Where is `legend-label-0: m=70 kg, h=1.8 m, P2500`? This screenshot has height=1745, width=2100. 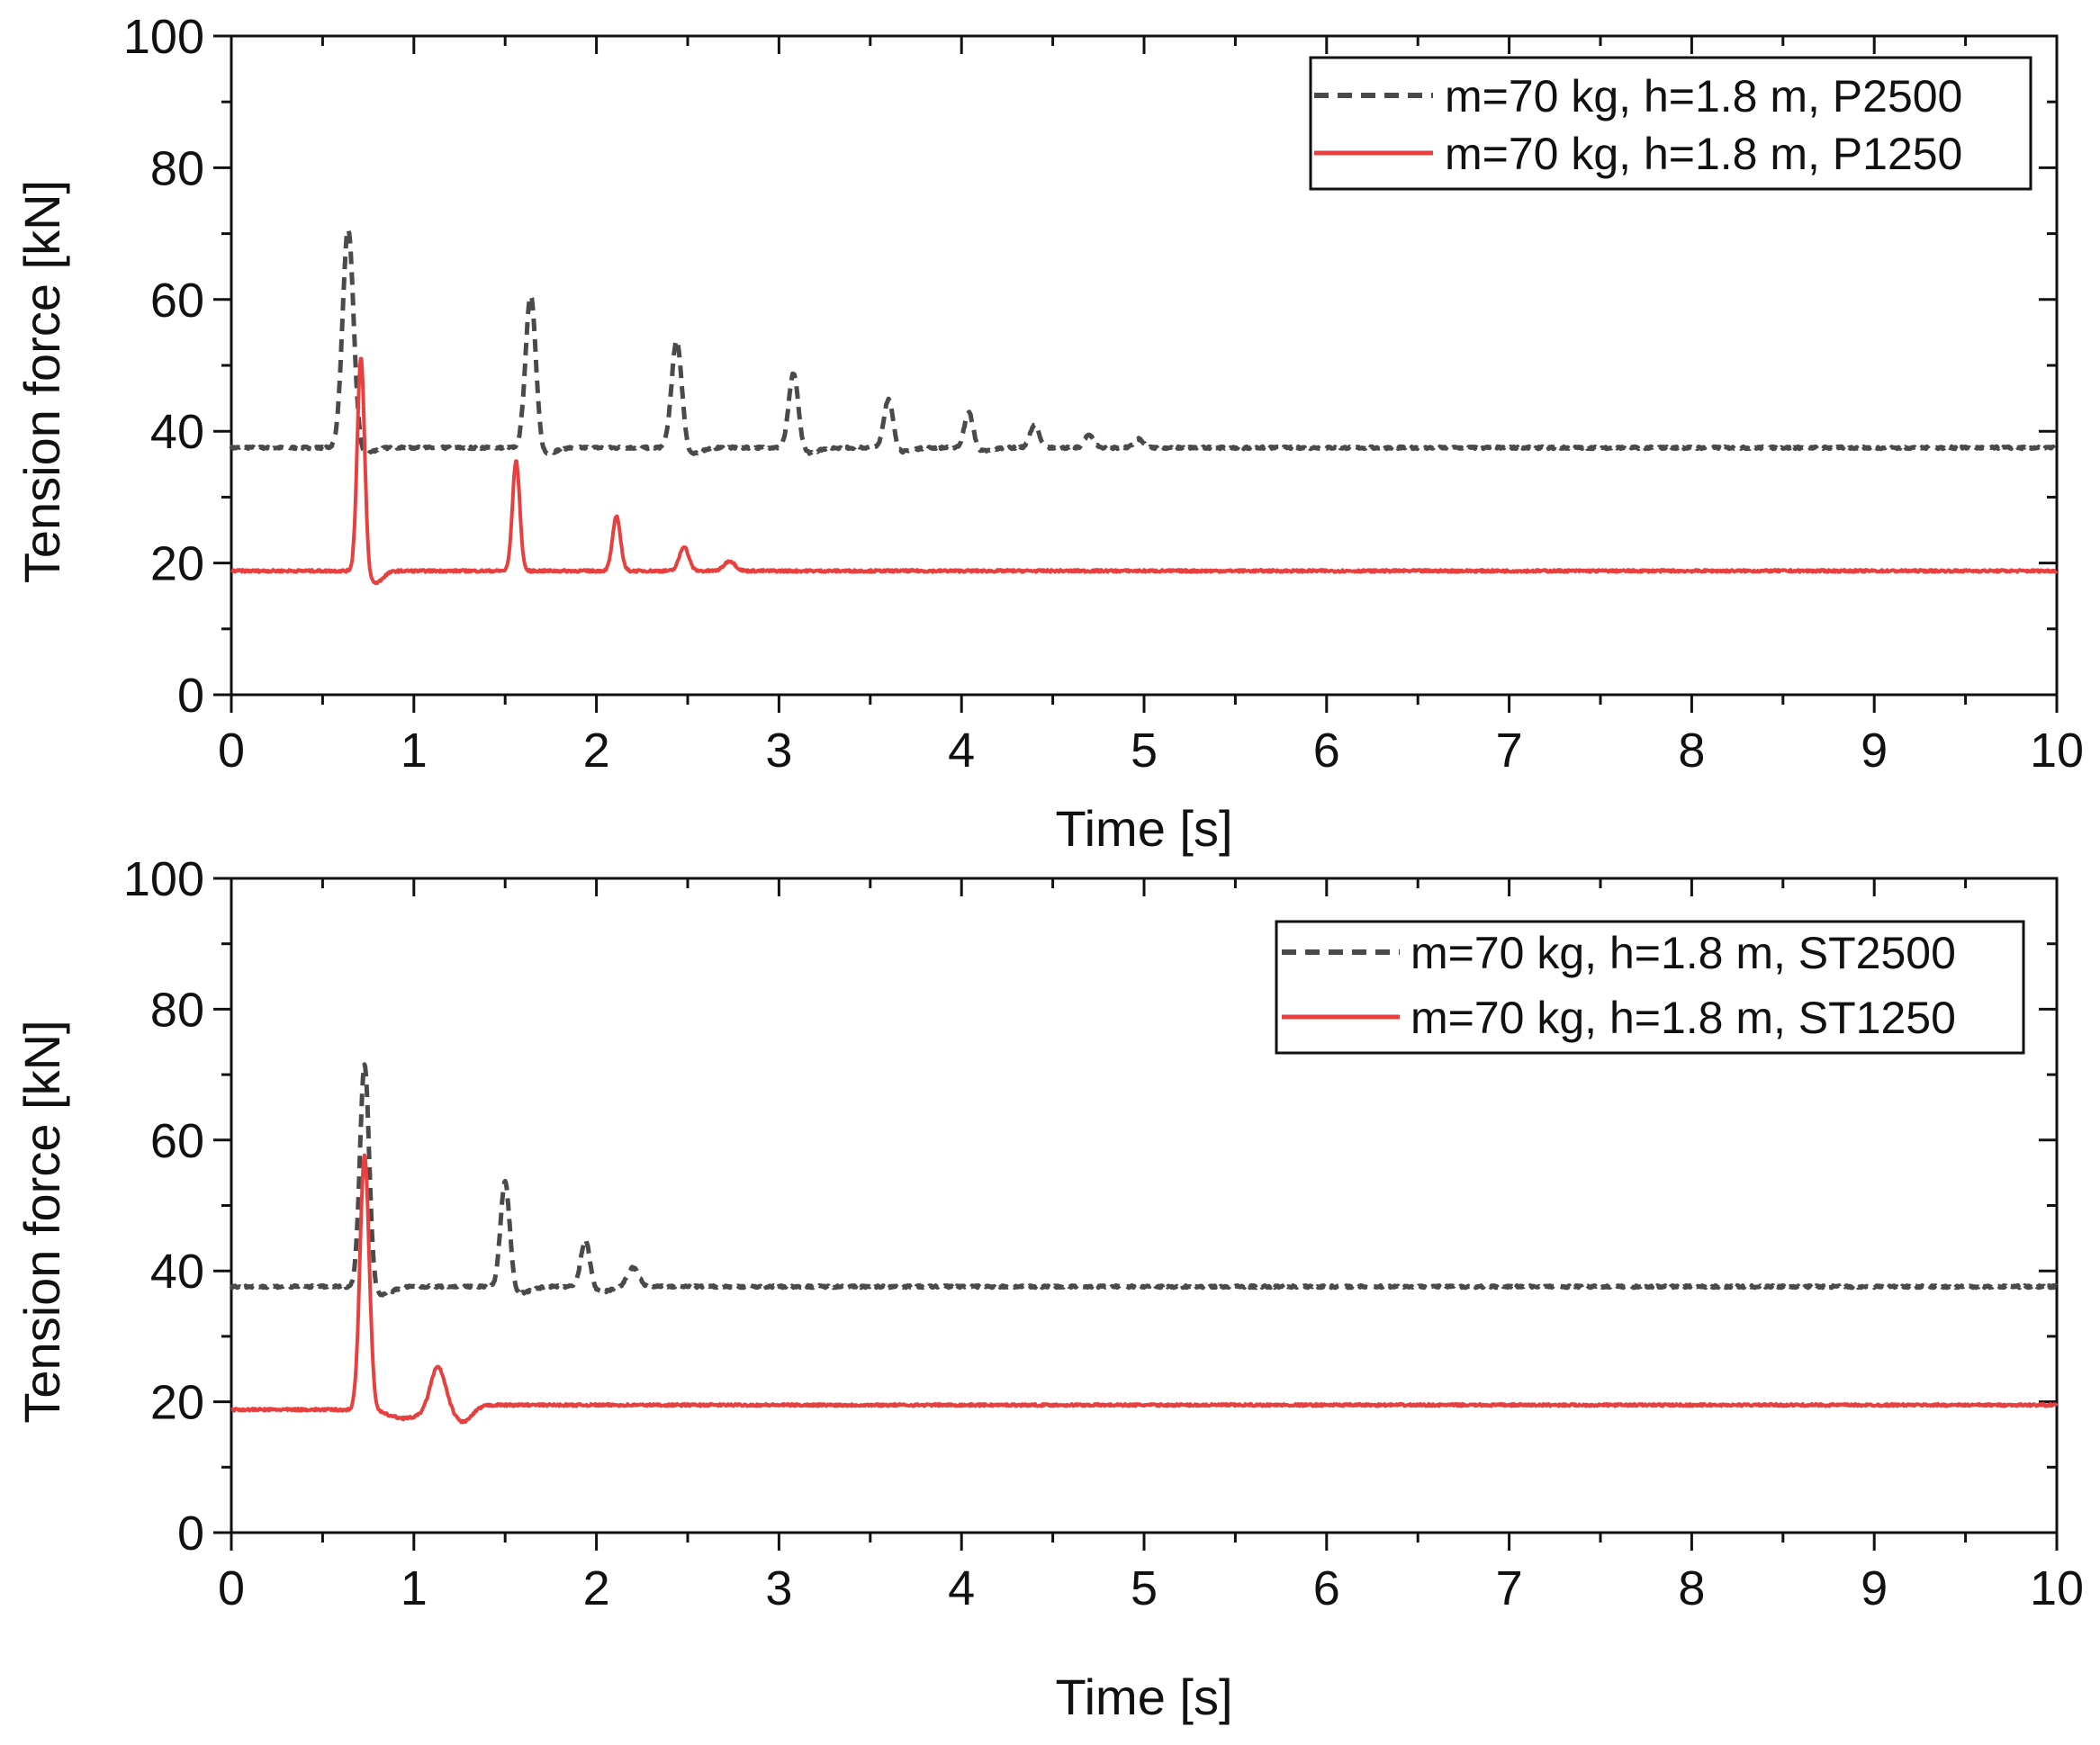 legend-label-0: m=70 kg, h=1.8 m, P2500 is located at coordinates (1703, 96).